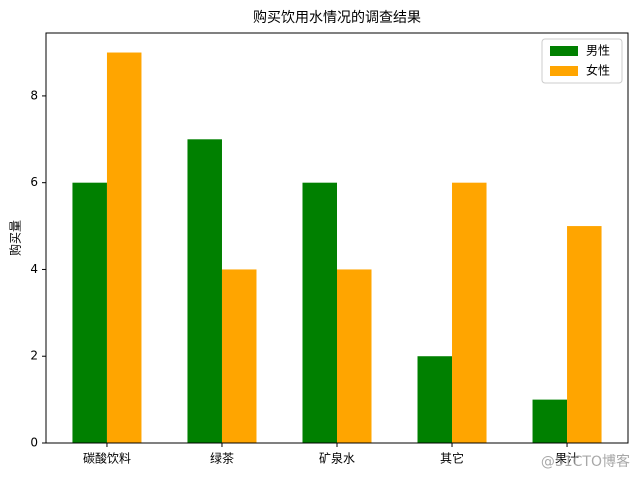 This screenshot has height=478, width=639. What do you see at coordinates (598, 51) in the screenshot?
I see `legend-label: 男性` at bounding box center [598, 51].